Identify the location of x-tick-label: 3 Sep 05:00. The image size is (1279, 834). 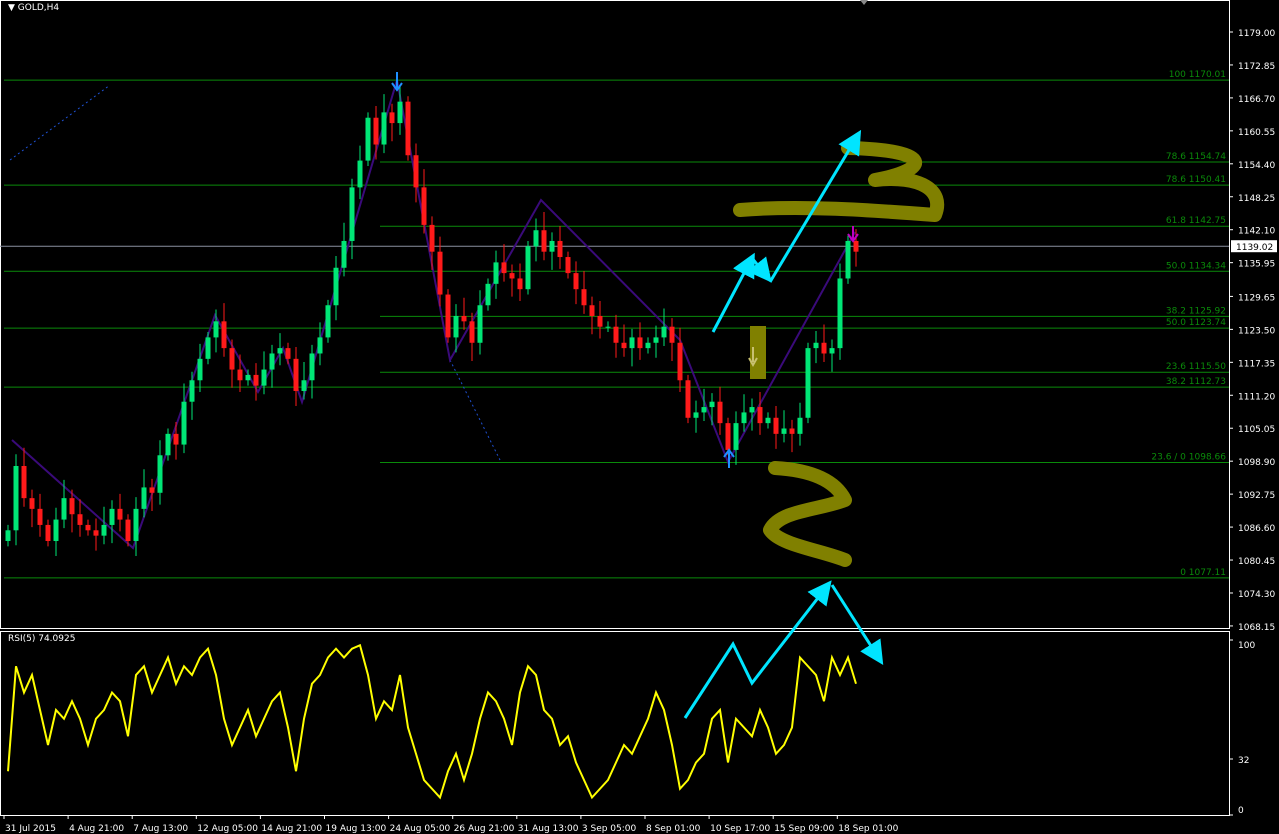
(609, 829).